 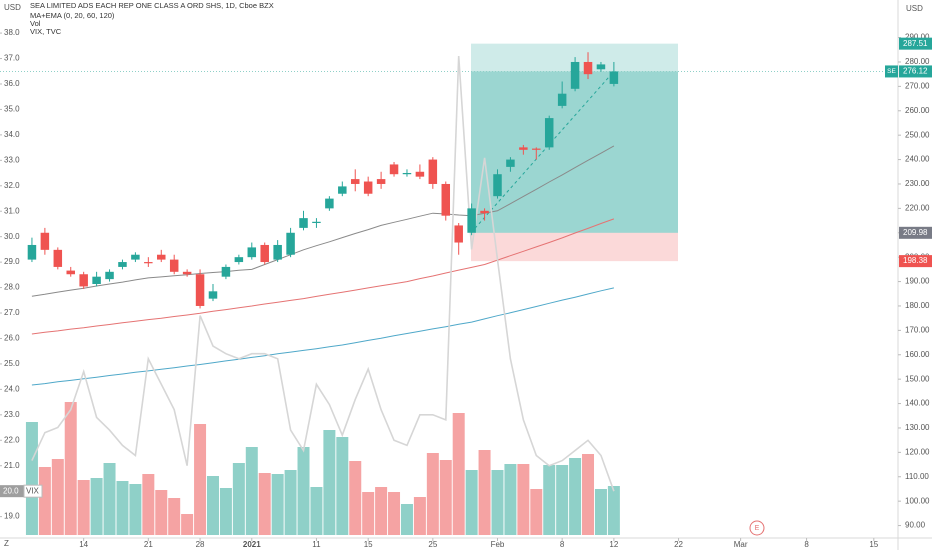 What do you see at coordinates (12, 7) in the screenshot?
I see `left-currency: USD` at bounding box center [12, 7].